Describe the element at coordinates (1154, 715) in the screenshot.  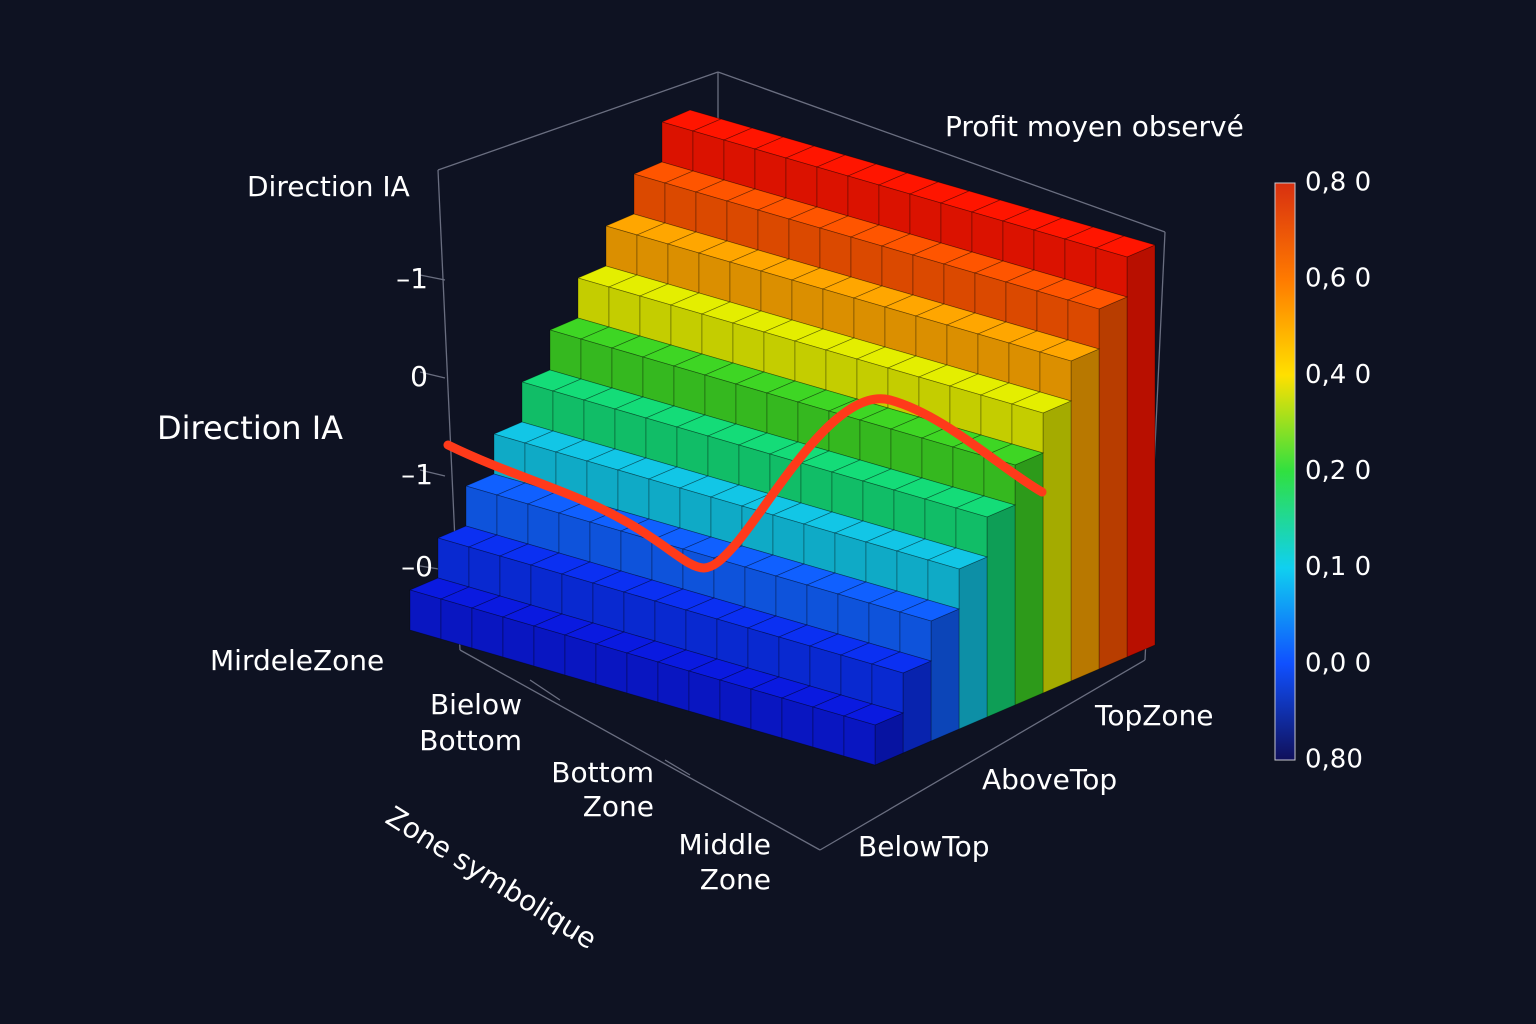
I see `y-tick-label: TopZone` at that location.